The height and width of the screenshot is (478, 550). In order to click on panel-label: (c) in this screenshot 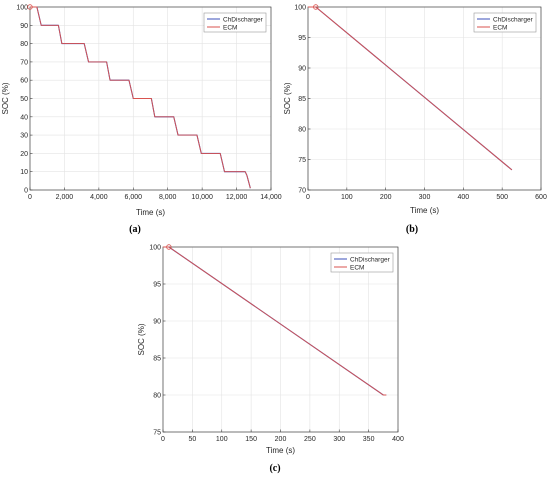, I will do `click(274, 468)`.